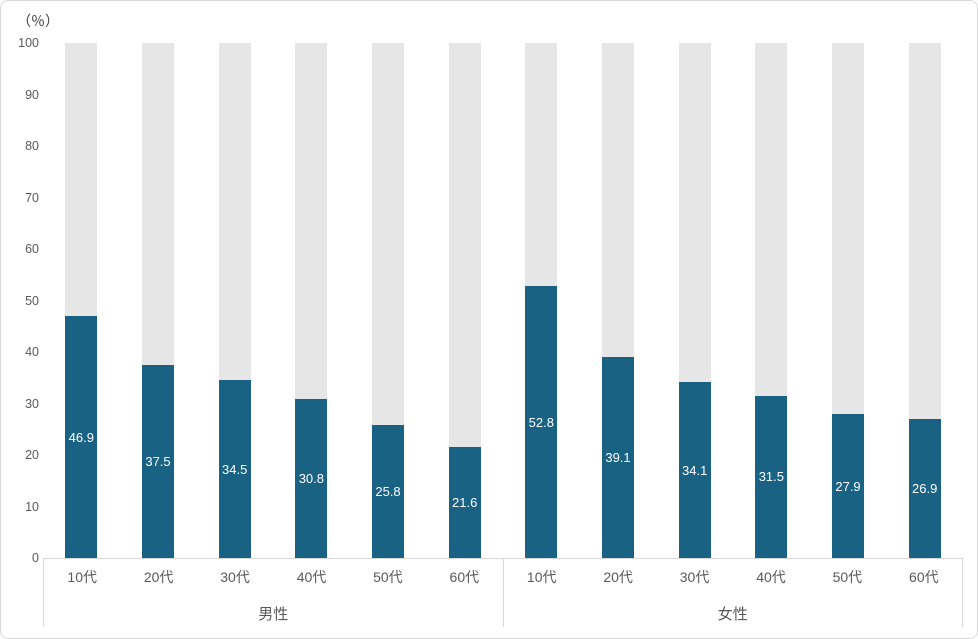 The image size is (978, 639). I want to click on bar-column: 52.8, so click(541, 300).